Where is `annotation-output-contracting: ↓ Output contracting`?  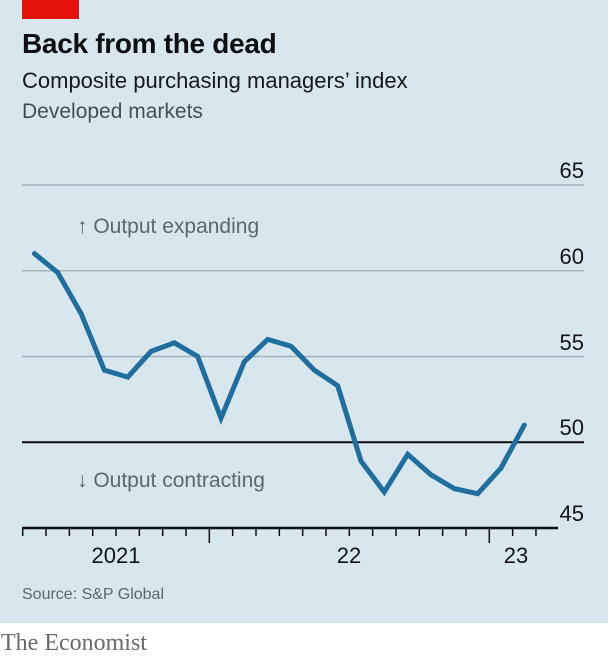 annotation-output-contracting: ↓ Output contracting is located at coordinates (171, 480).